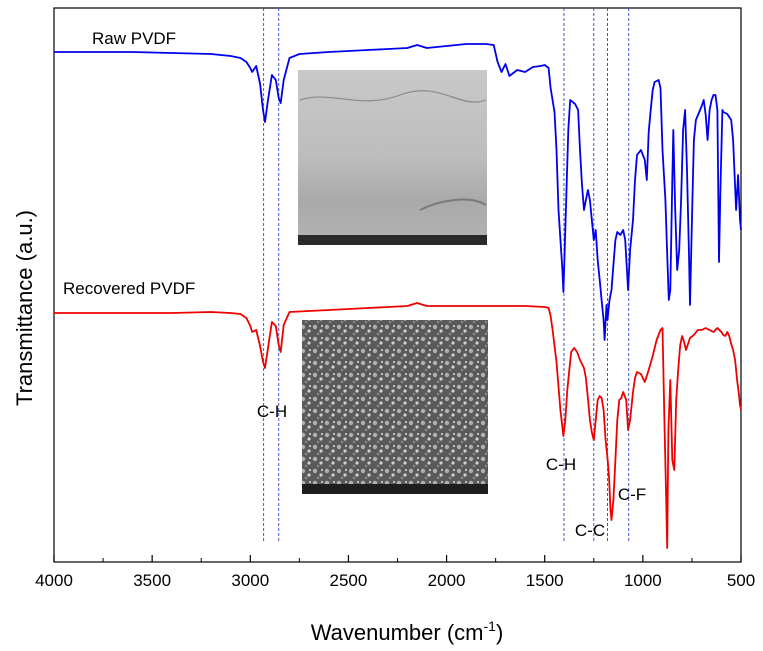  What do you see at coordinates (407, 631) in the screenshot?
I see `x-axis-title: Wavenumber (cm-1)` at bounding box center [407, 631].